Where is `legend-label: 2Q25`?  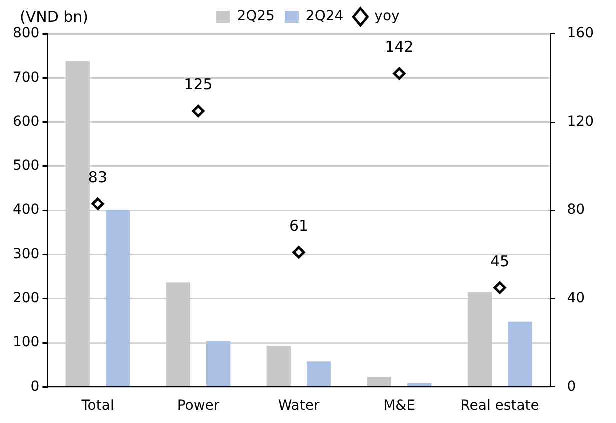
legend-label: 2Q25 is located at coordinates (256, 16).